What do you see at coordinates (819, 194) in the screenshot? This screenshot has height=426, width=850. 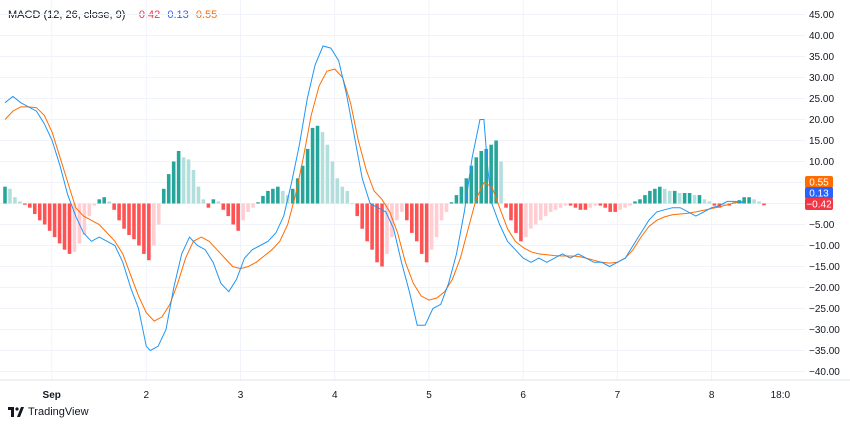 I see `last-value-label: 0.13` at bounding box center [819, 194].